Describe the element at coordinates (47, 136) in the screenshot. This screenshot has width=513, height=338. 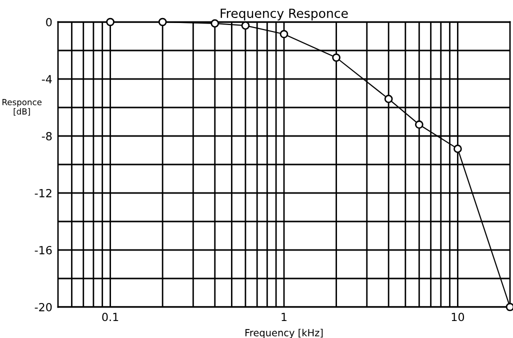
I see `y-tick-label: -8` at that location.